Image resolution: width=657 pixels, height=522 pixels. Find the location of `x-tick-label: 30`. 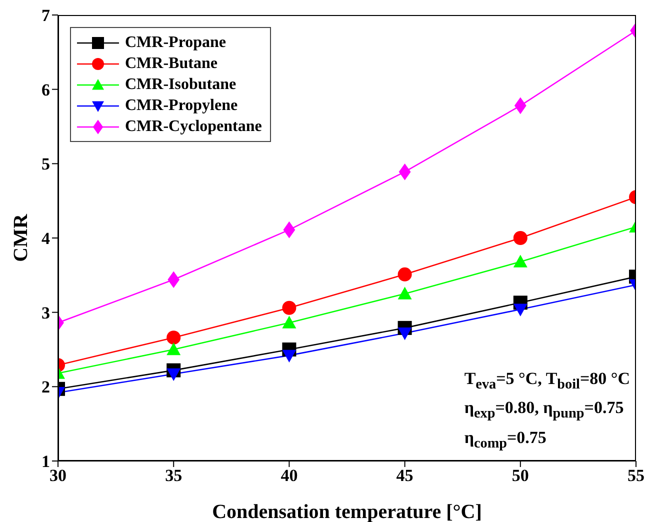

x-tick-label: 30 is located at coordinates (58, 476).